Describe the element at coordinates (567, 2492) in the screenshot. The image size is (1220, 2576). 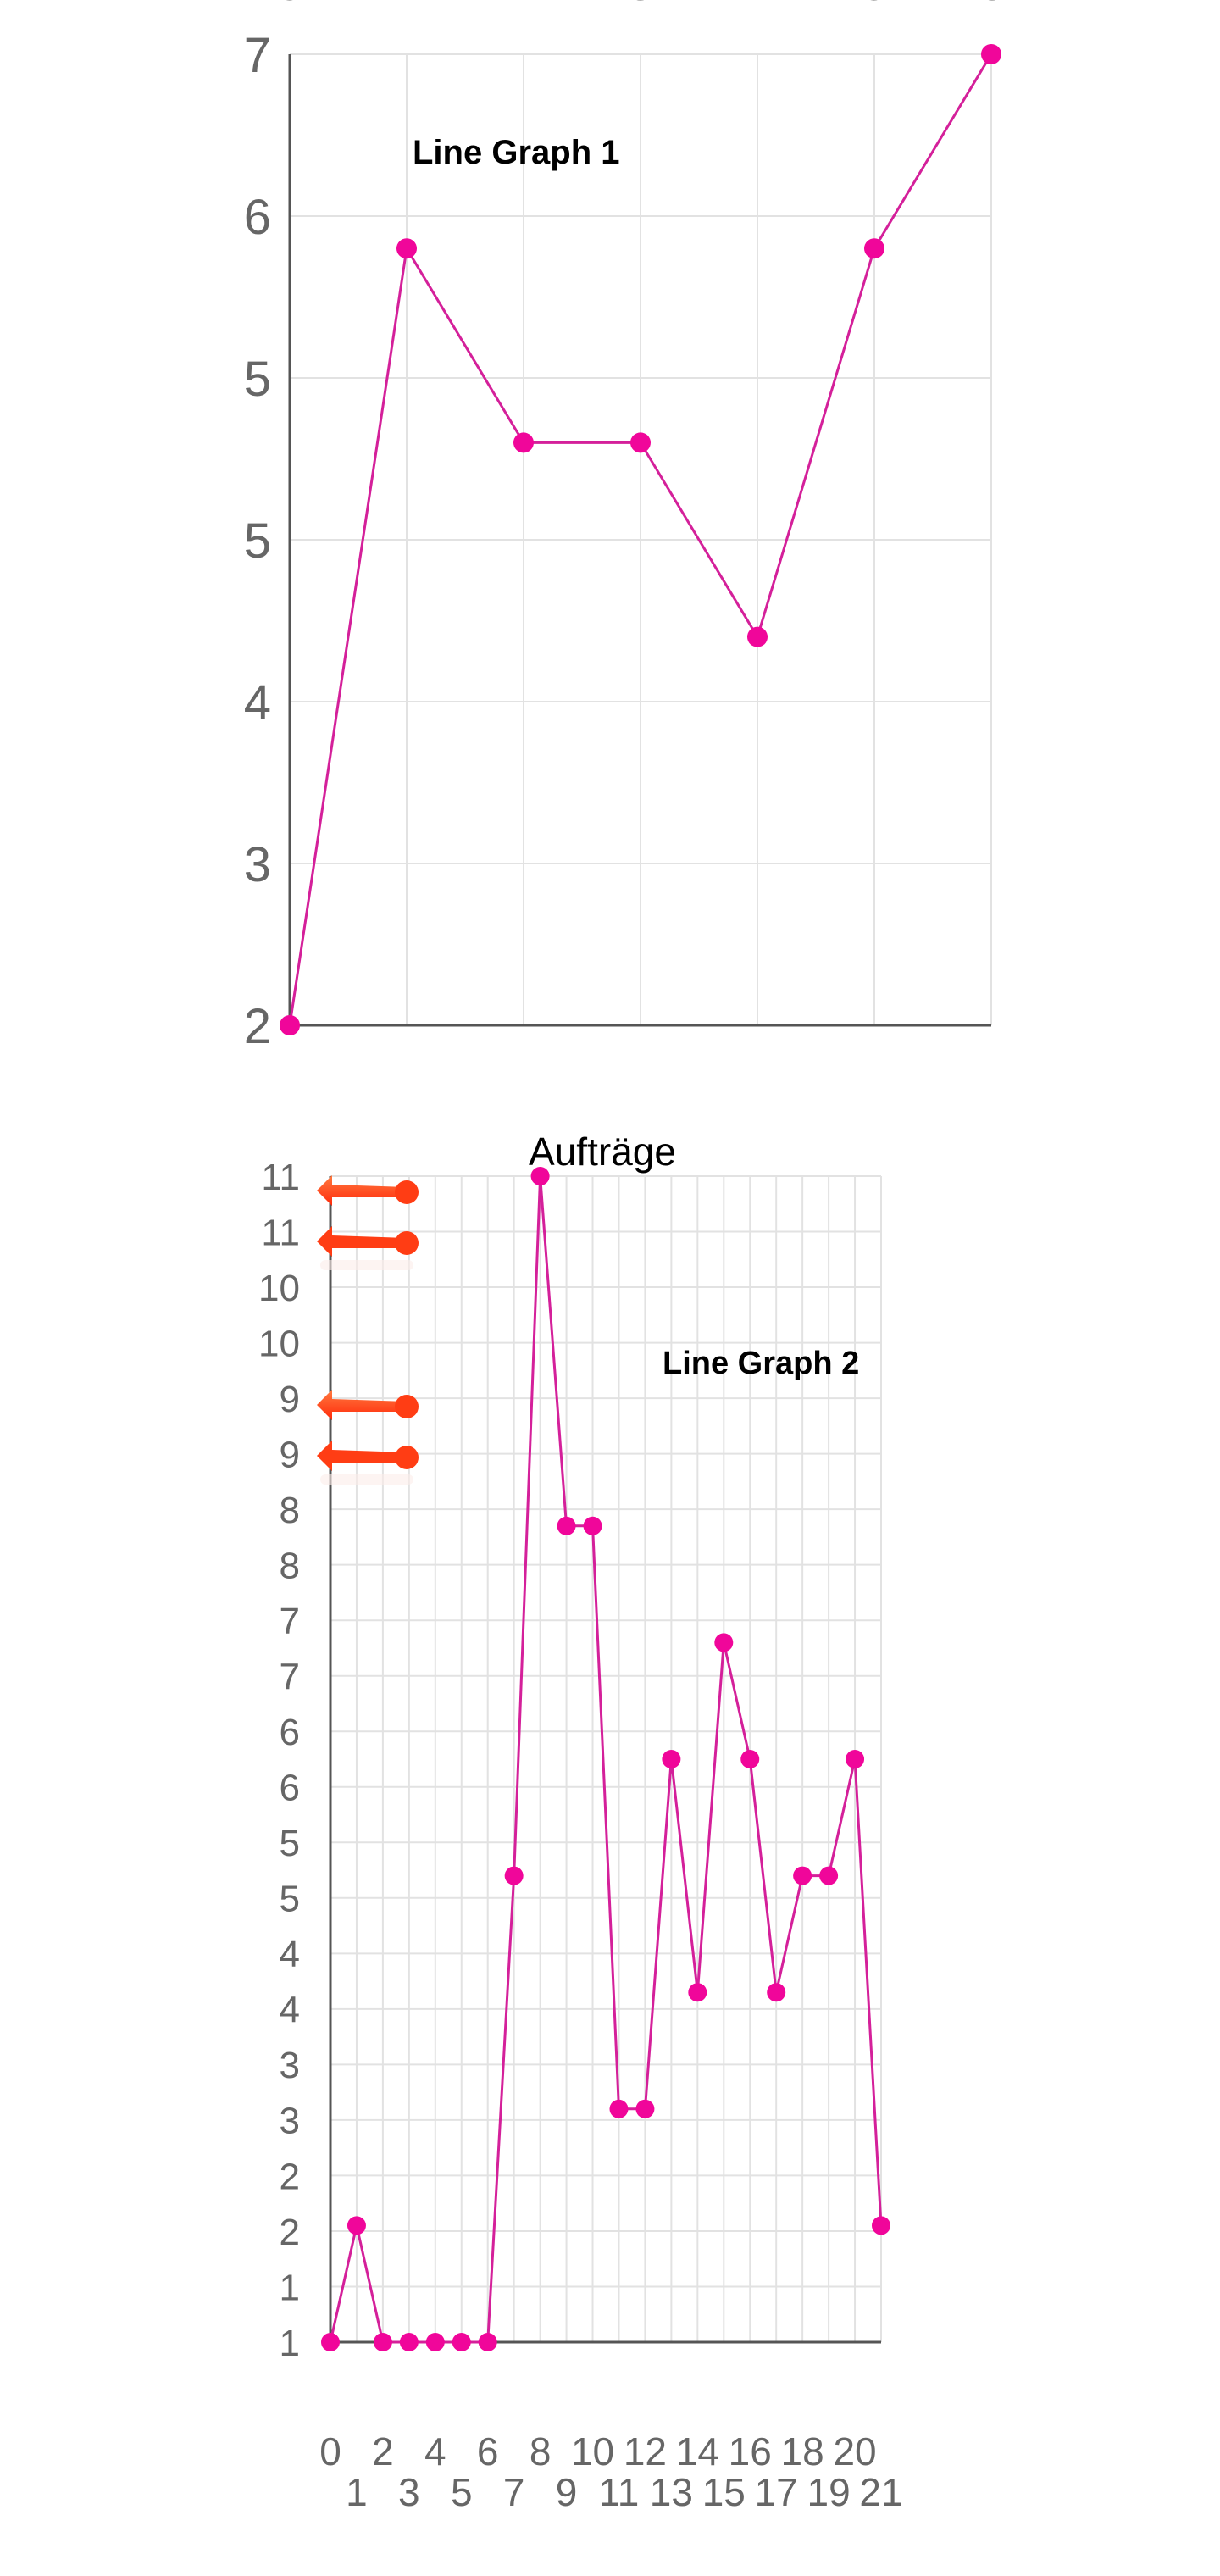
I see `x-tick-label: 9` at that location.